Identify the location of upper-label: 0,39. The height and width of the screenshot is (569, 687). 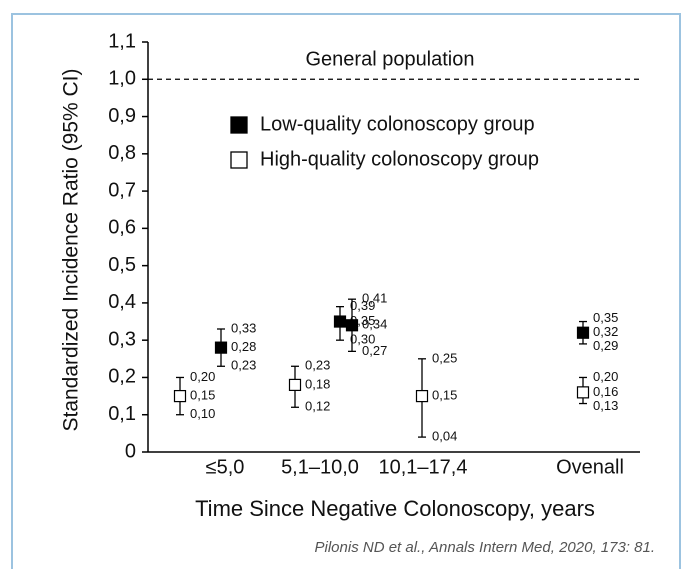
(362, 305).